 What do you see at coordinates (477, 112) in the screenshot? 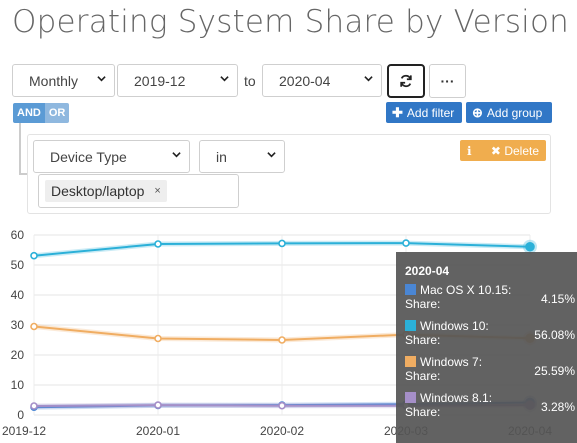
I see `plus-circle-icon: ⊕` at bounding box center [477, 112].